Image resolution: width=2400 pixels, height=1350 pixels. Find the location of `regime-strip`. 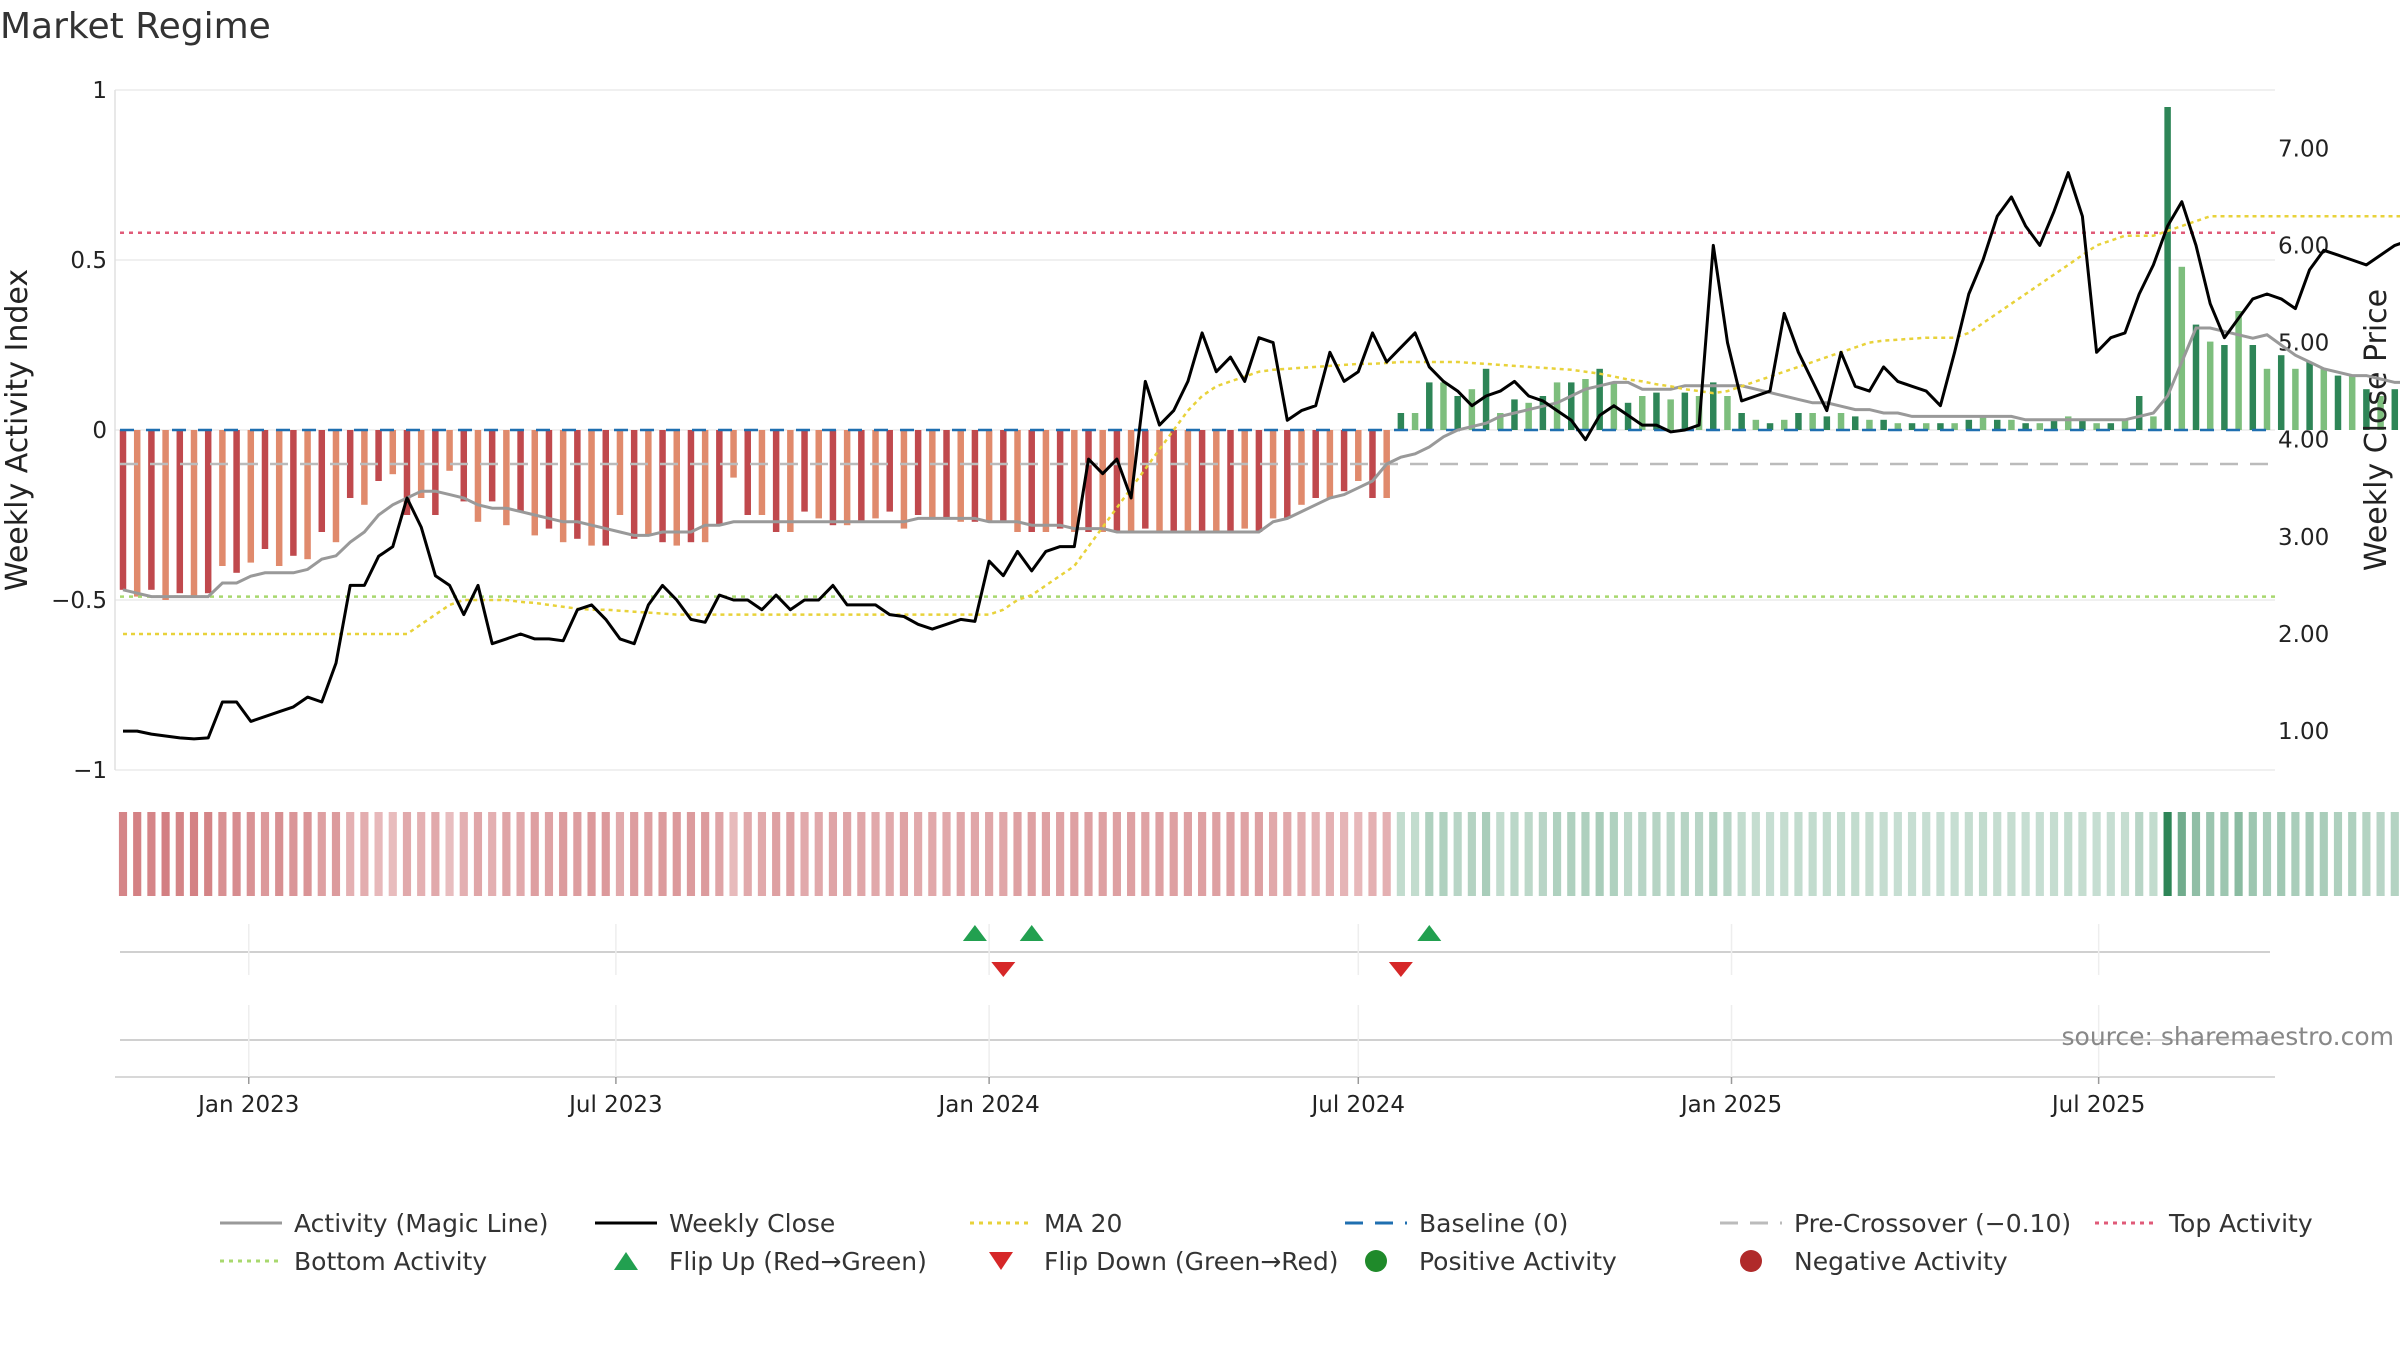

regime-strip is located at coordinates (1258, 854).